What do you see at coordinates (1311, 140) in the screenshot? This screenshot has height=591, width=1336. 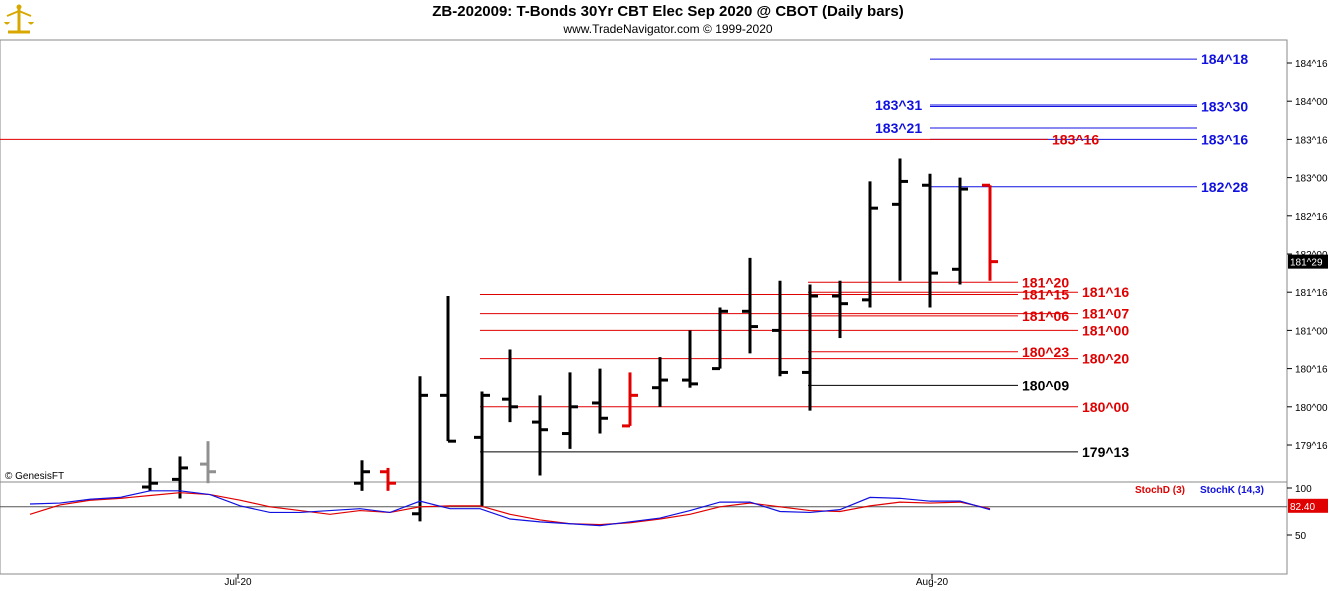 I see `y-tick-label: 183^16` at bounding box center [1311, 140].